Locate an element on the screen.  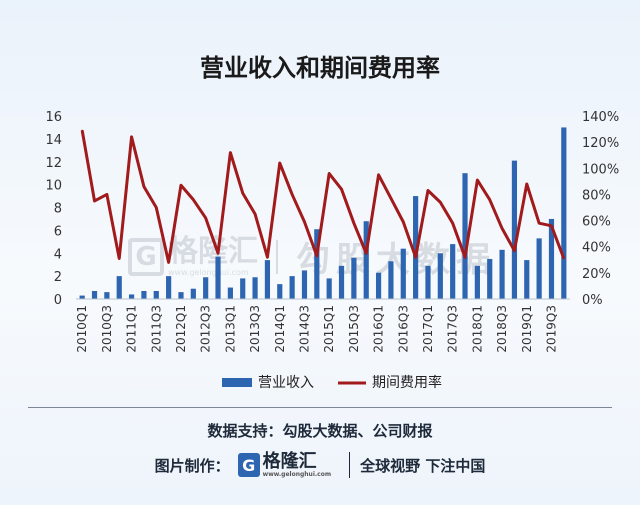
bar-2018Q3 is located at coordinates (502, 274).